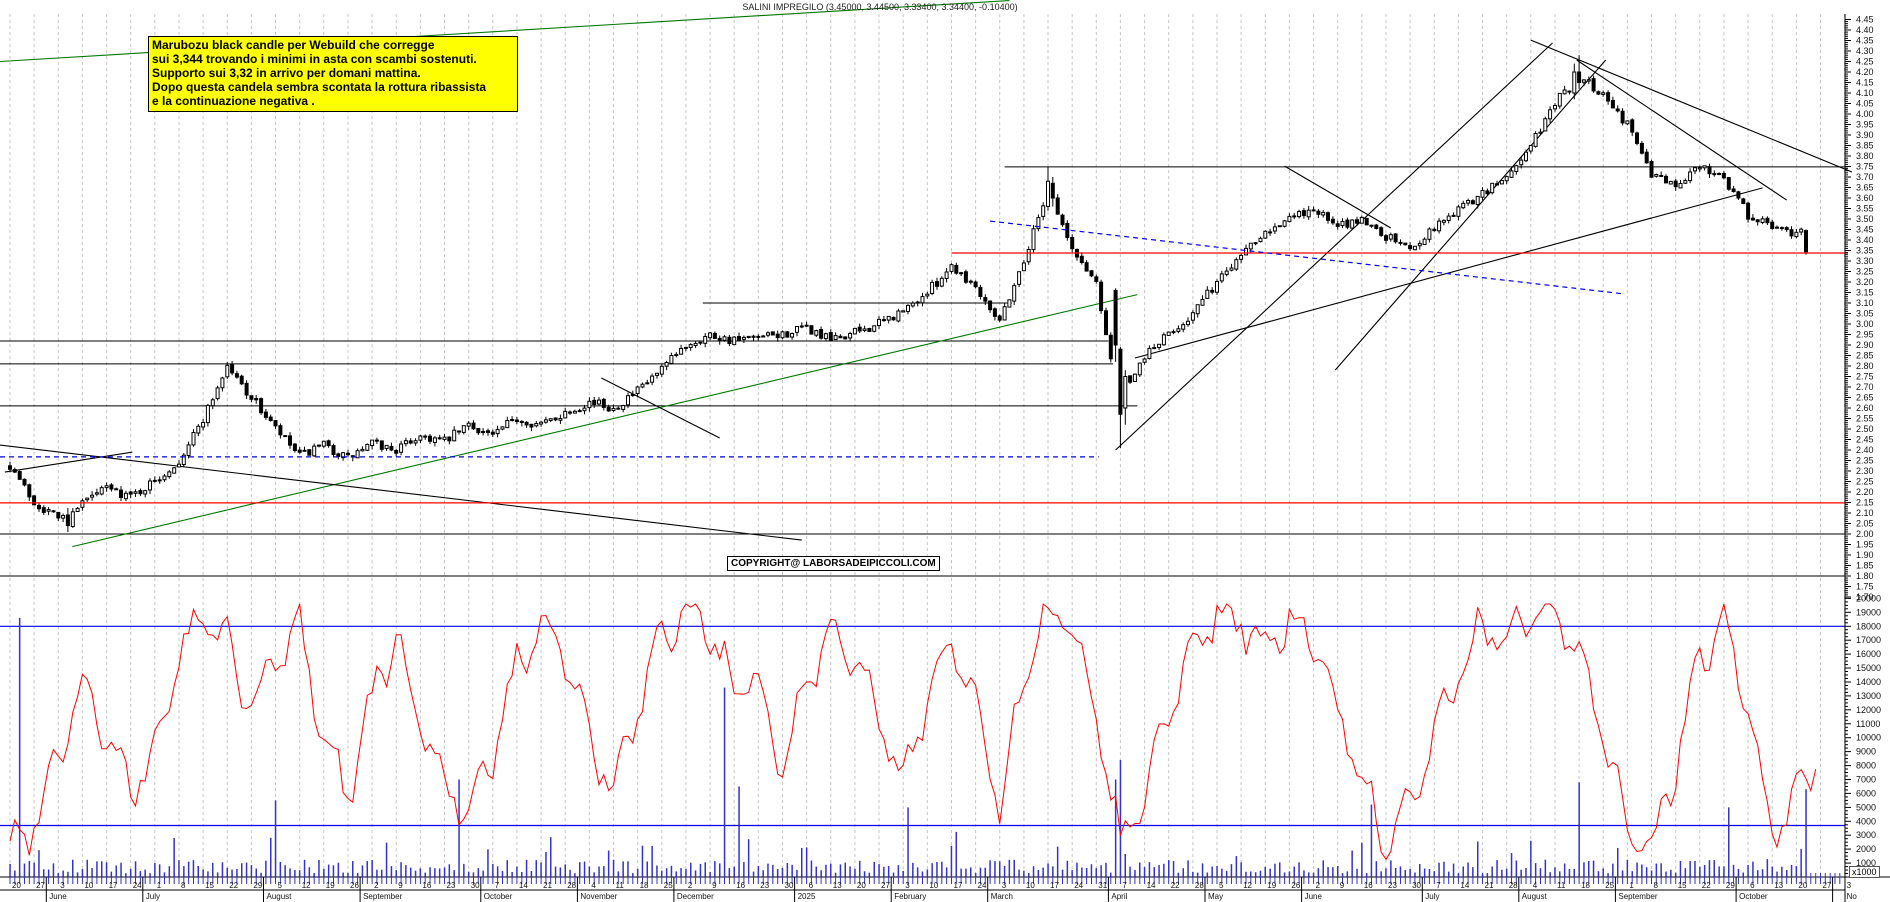 This screenshot has width=1890, height=902. What do you see at coordinates (1432, 896) in the screenshot?
I see `svg-text: July` at bounding box center [1432, 896].